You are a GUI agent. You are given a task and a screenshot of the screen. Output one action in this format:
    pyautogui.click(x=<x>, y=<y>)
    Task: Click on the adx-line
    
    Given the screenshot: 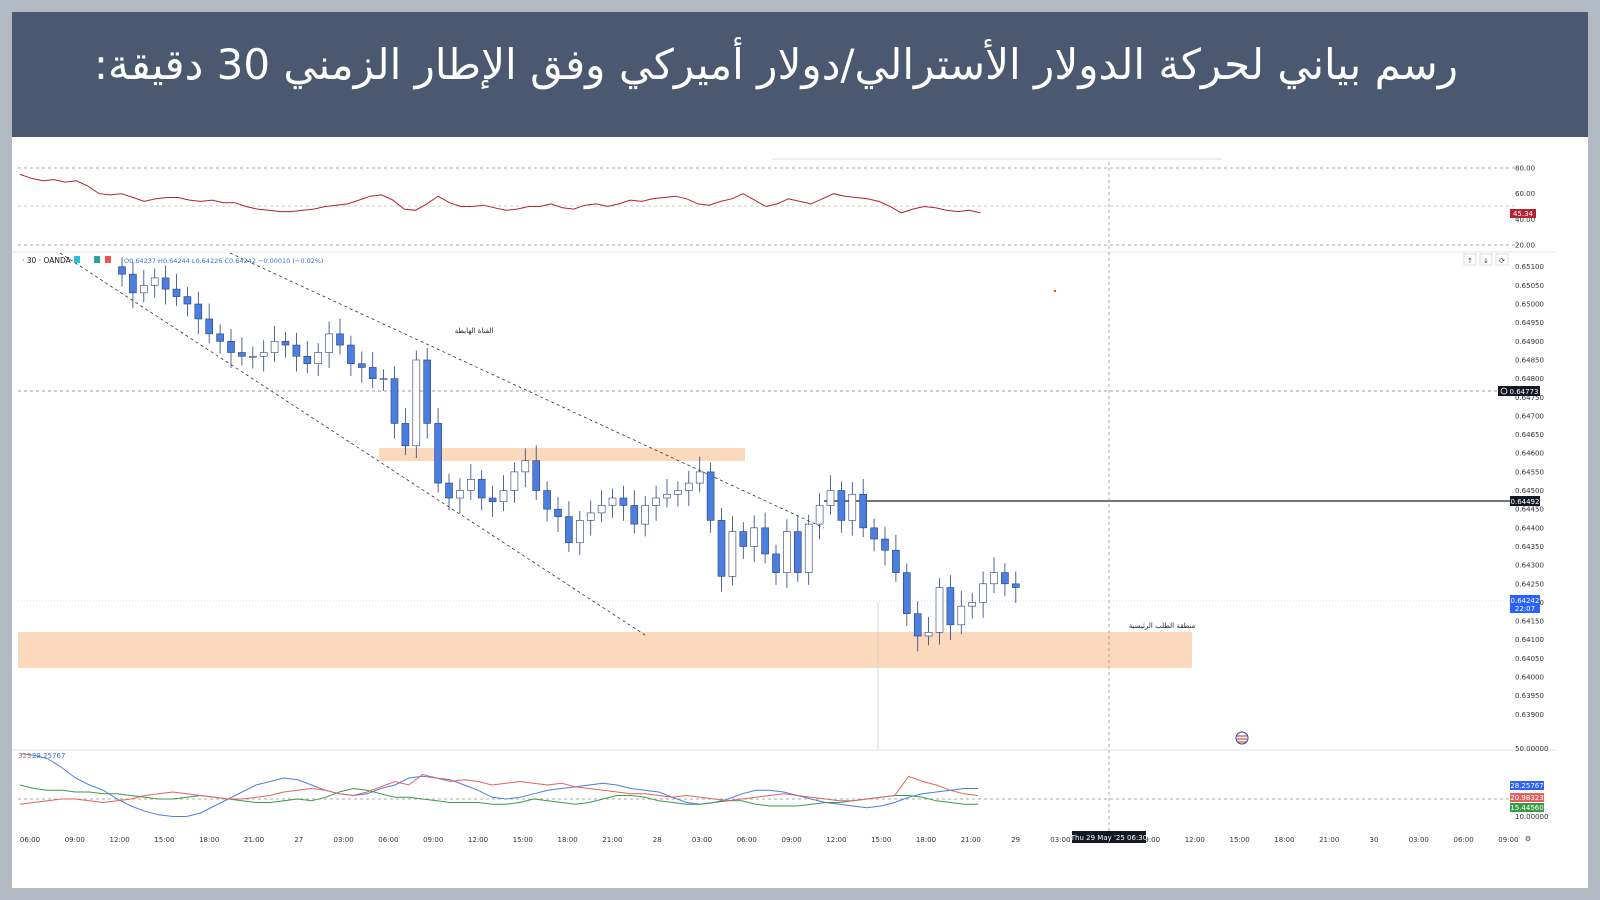 What is the action you would take?
    pyautogui.click(x=498, y=785)
    